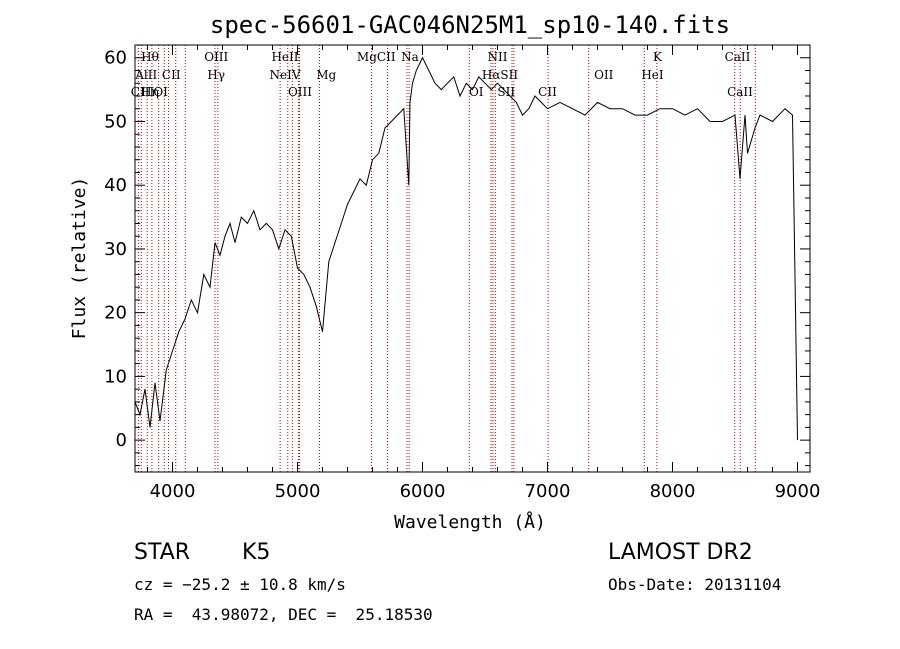 This screenshot has height=649, width=900. I want to click on object-subclass: K5, so click(256, 552).